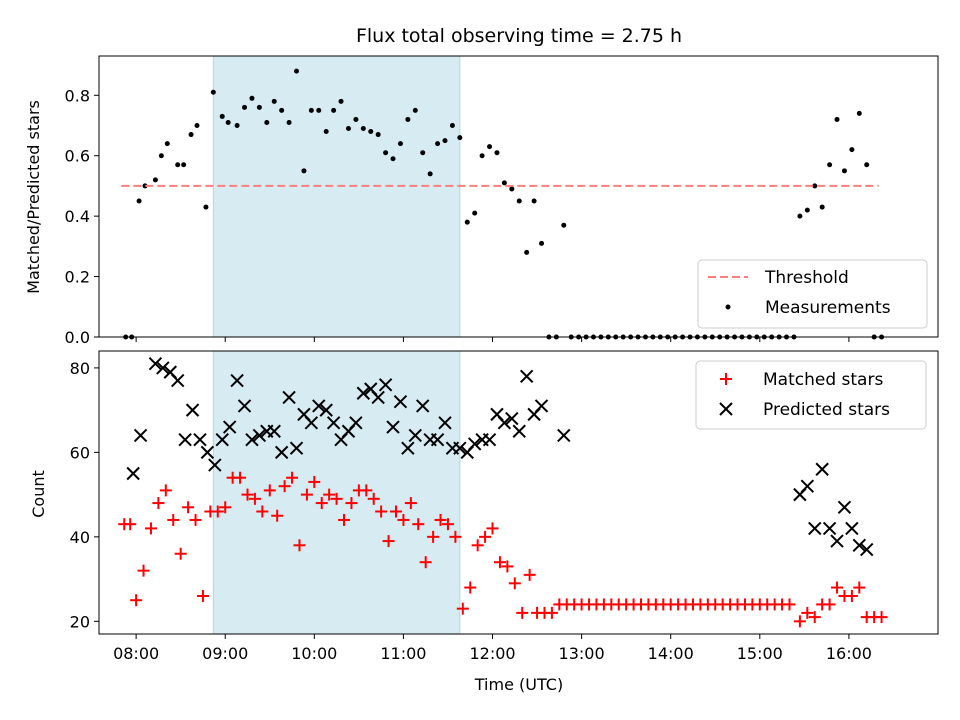 The image size is (960, 720). I want to click on legend-measurements-swatch, so click(728, 307).